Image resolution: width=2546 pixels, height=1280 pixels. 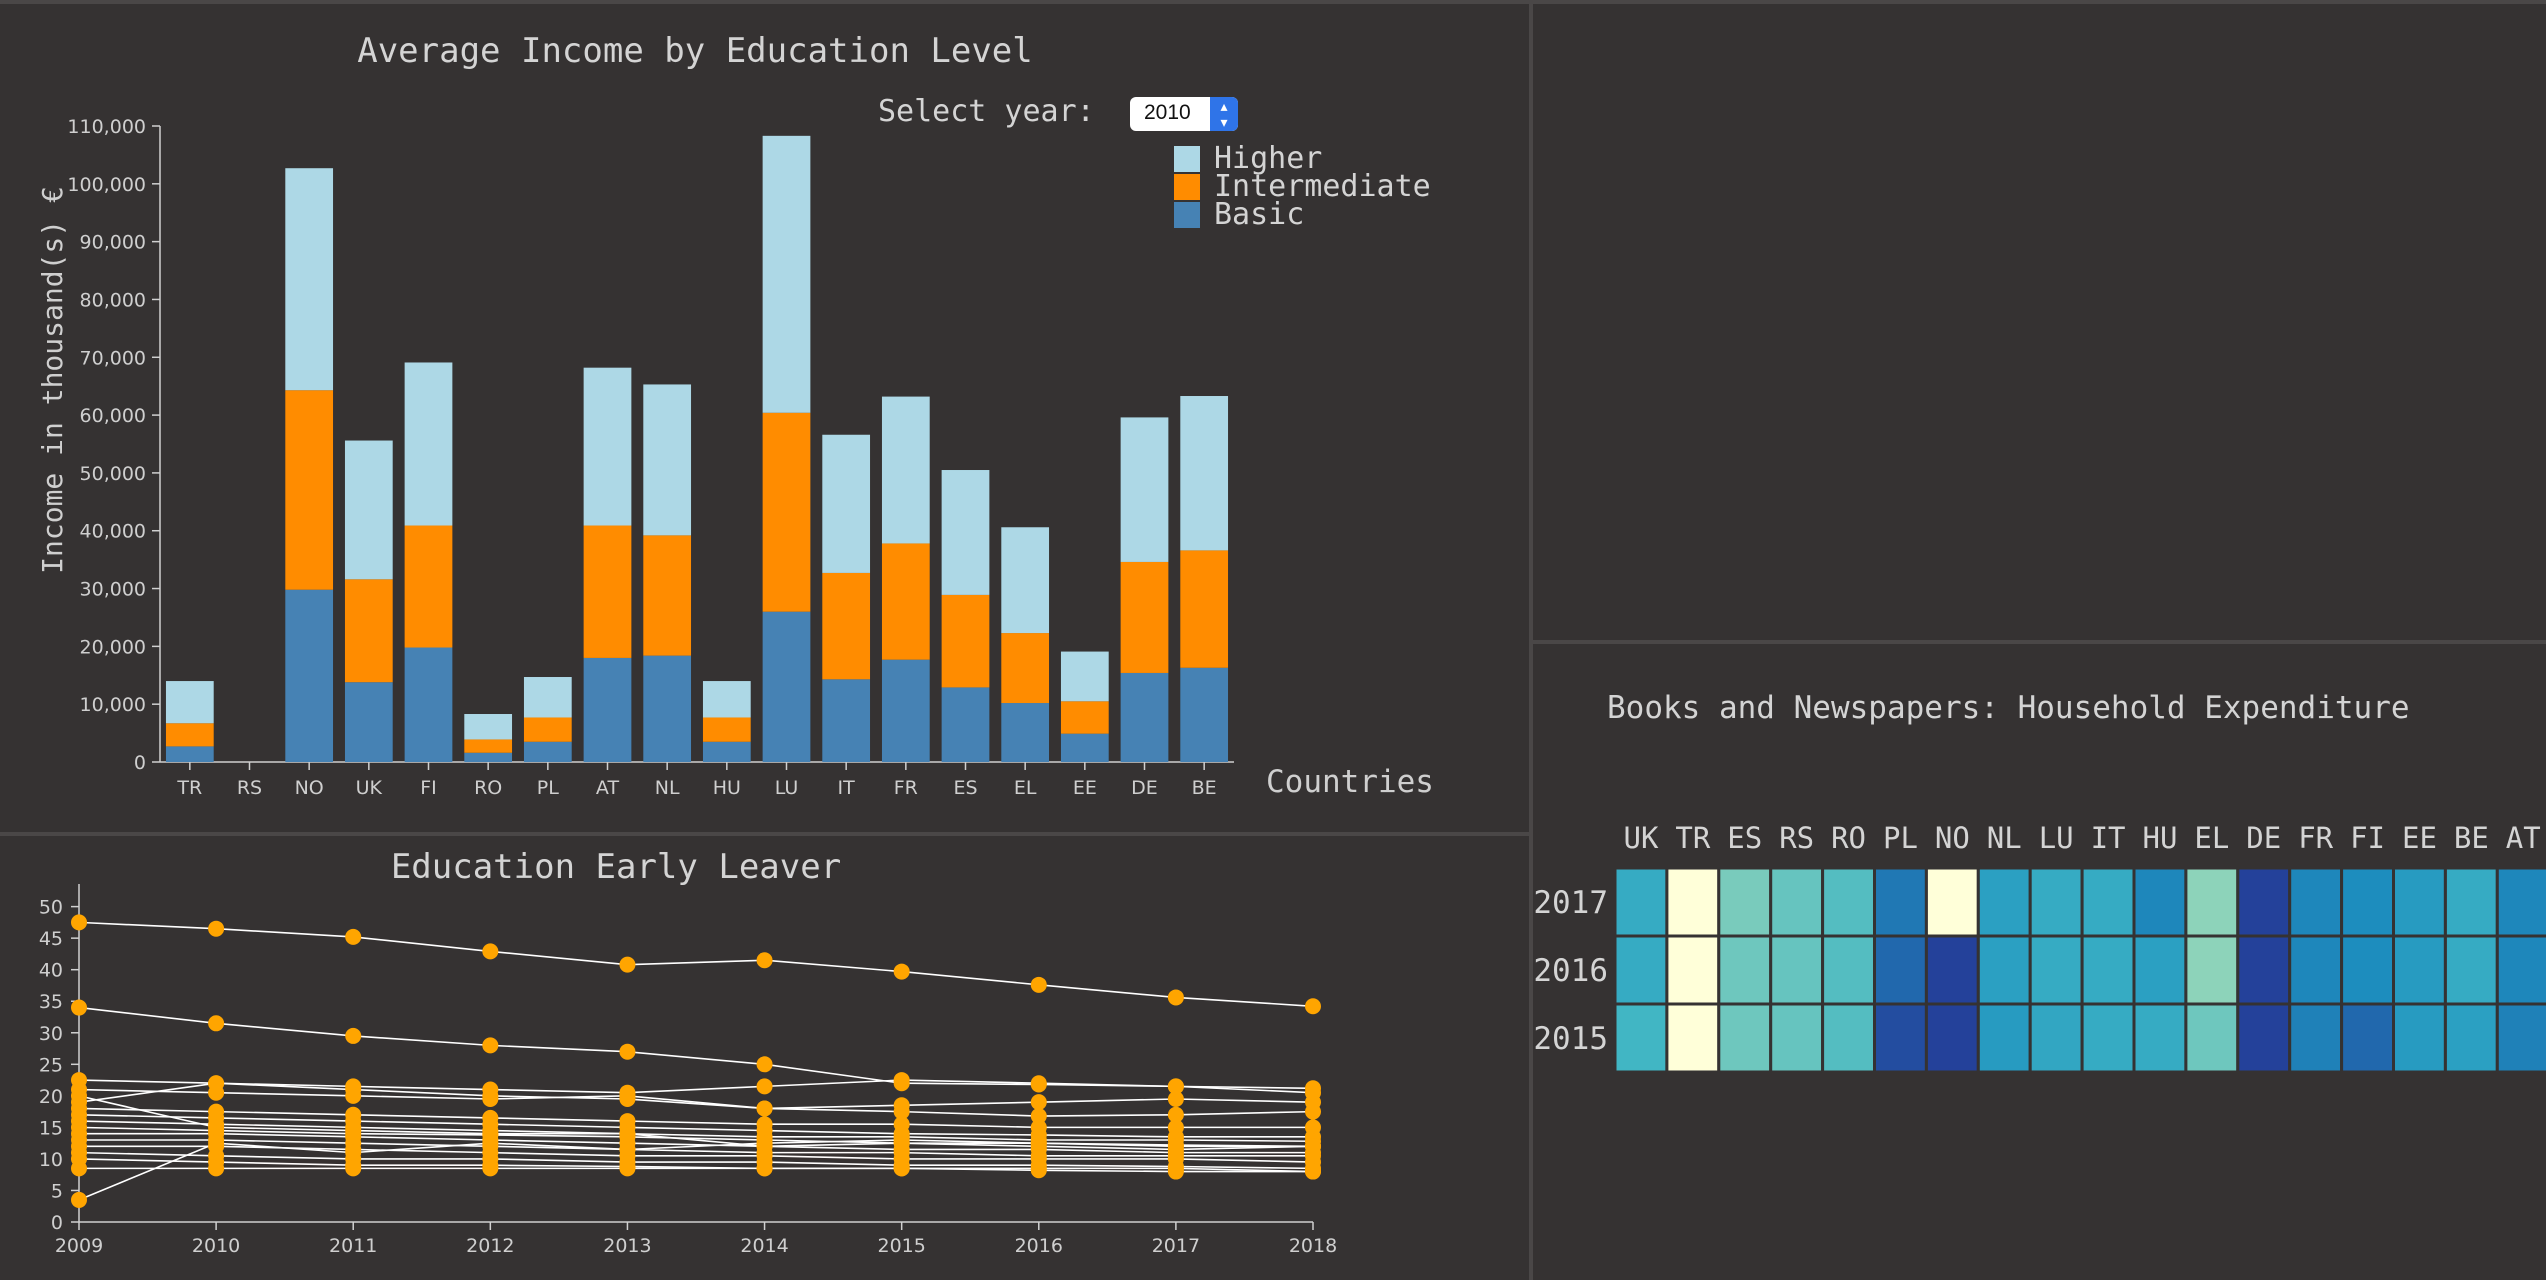 I want to click on bar-intermediate-EE, so click(x=1084, y=717).